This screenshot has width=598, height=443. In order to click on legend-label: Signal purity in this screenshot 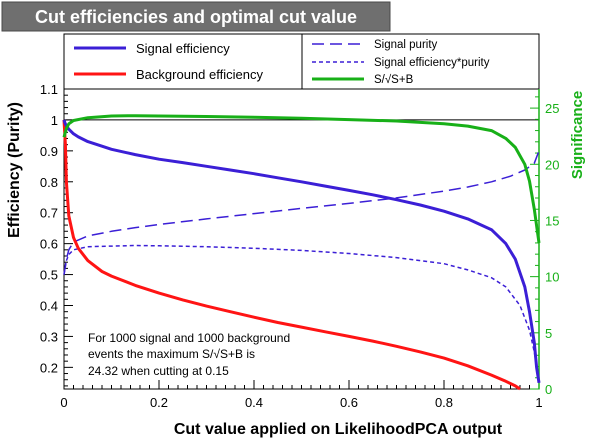, I will do `click(406, 45)`.